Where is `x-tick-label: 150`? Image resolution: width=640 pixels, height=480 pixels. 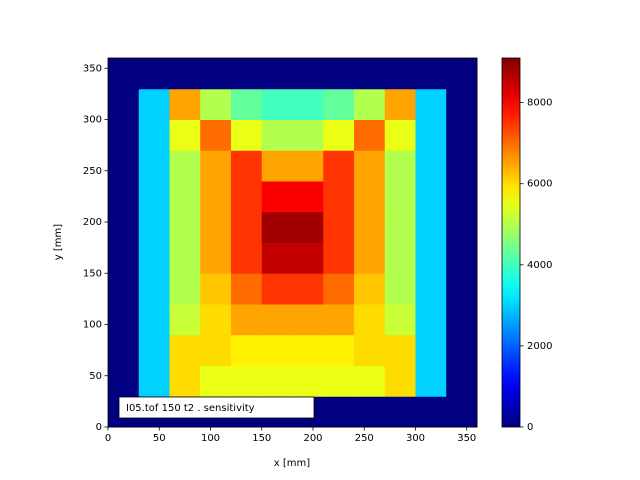 x-tick-label: 150 is located at coordinates (261, 438).